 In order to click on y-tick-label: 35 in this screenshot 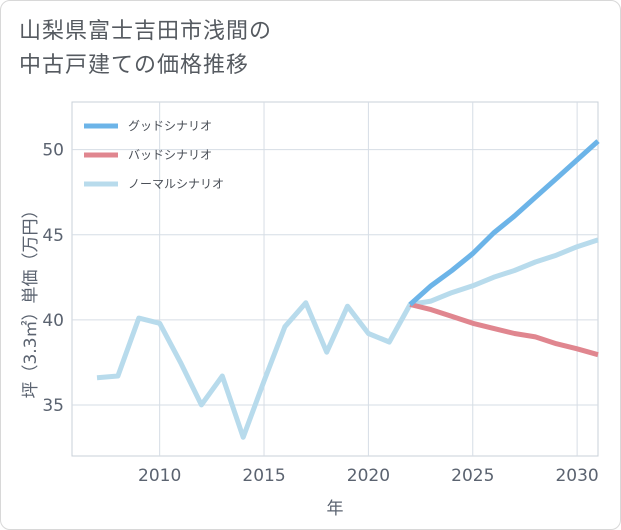, I will do `click(53, 406)`.